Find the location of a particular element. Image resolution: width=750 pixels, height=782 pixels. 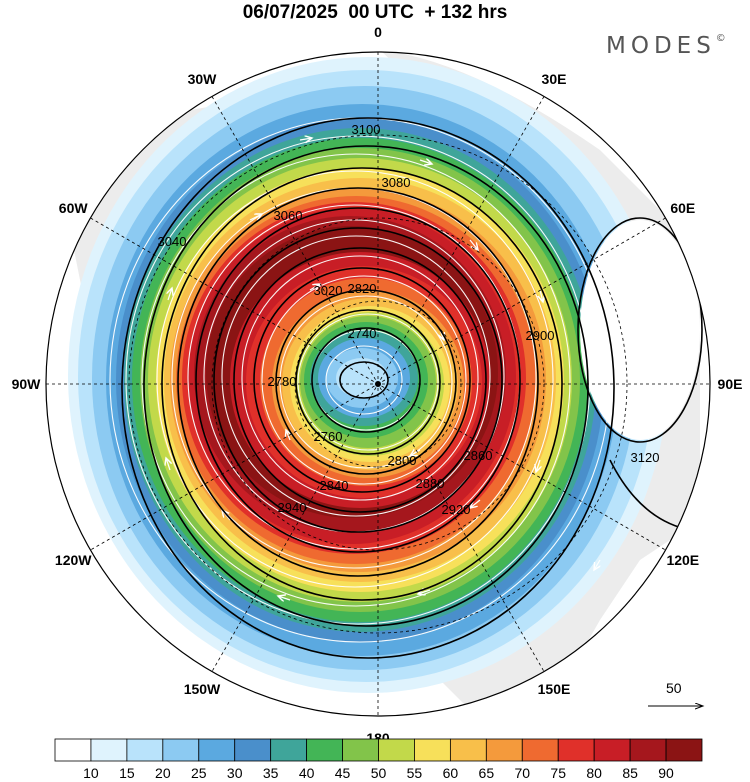

colorbar-tick-label: 20 is located at coordinates (163, 773).